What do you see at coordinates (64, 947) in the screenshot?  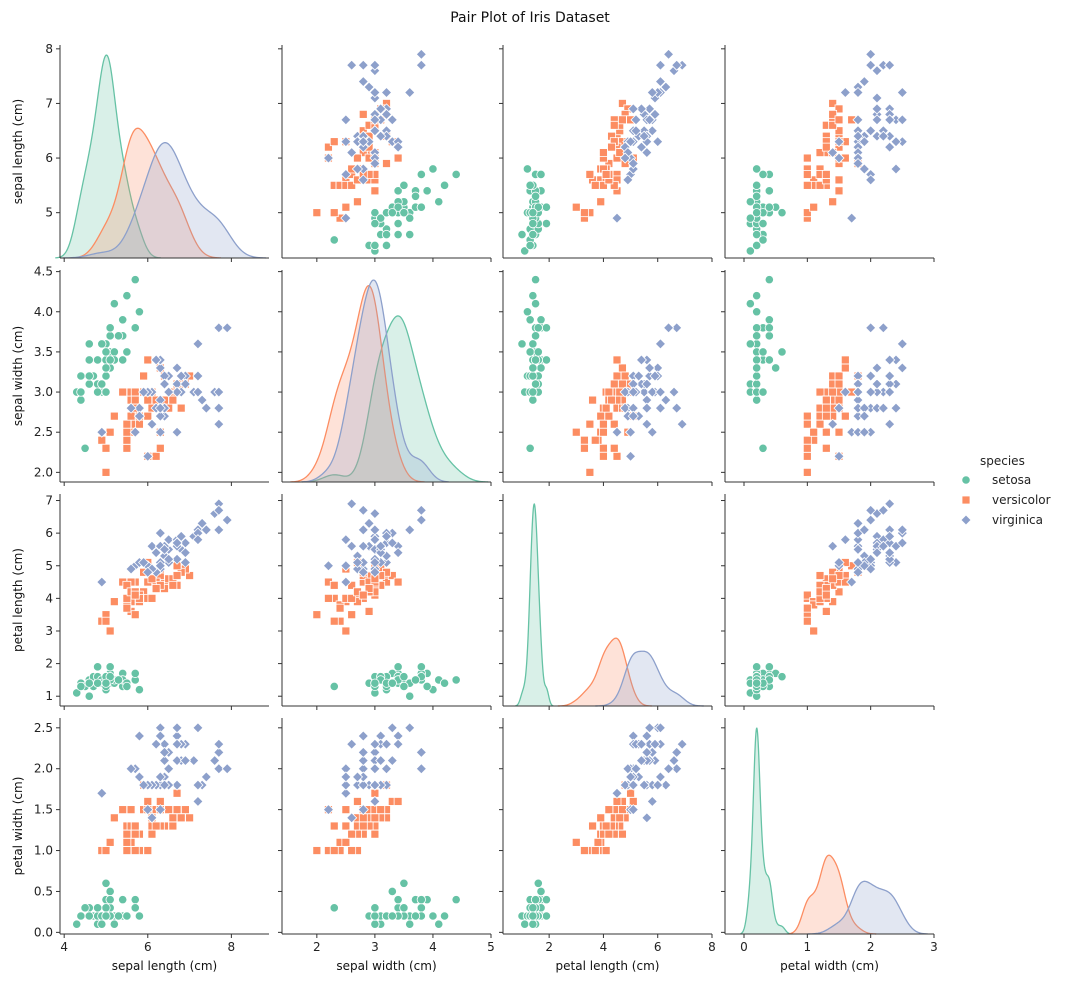 I see `x-tick-label: 4` at bounding box center [64, 947].